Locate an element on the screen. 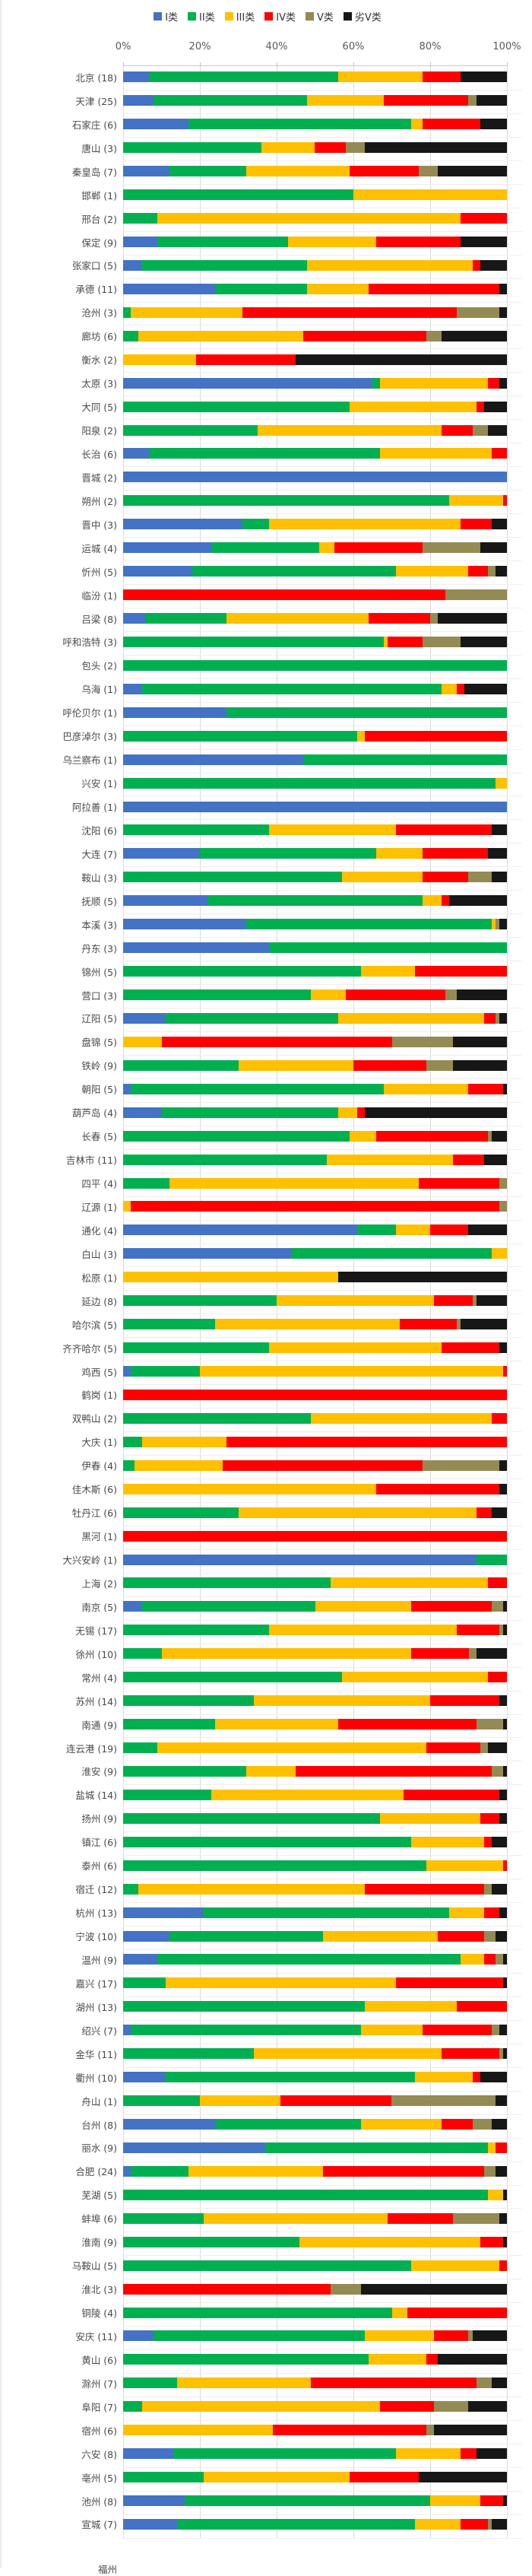 The image size is (532, 2576). chart-row: 邯郸 (1) is located at coordinates (267, 195).